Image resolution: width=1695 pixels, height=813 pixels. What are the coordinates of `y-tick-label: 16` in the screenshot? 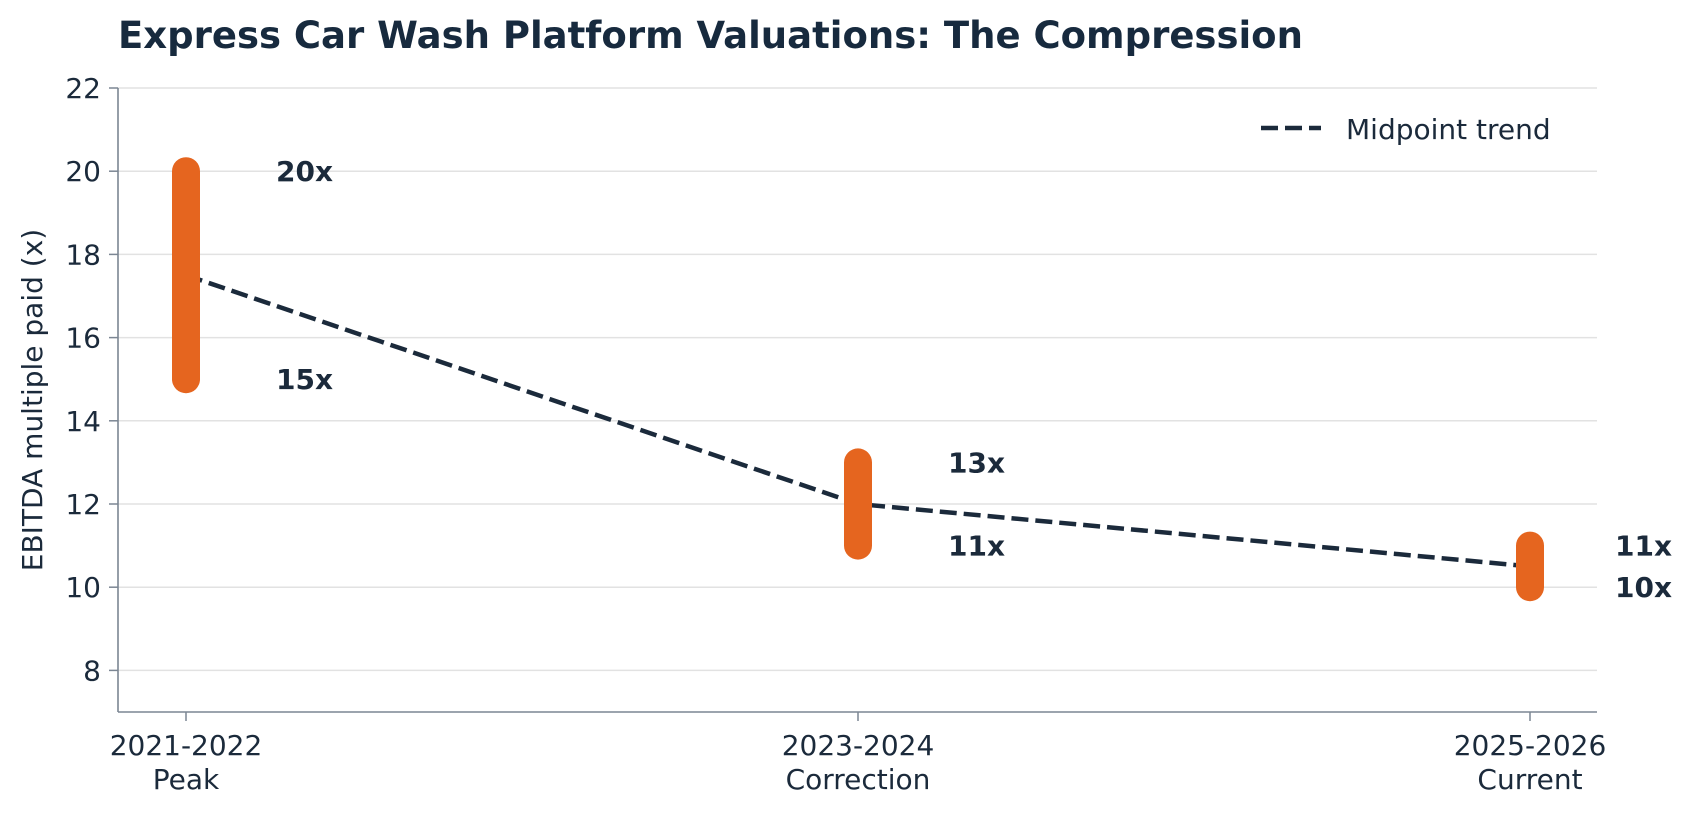 It's located at (83, 338).